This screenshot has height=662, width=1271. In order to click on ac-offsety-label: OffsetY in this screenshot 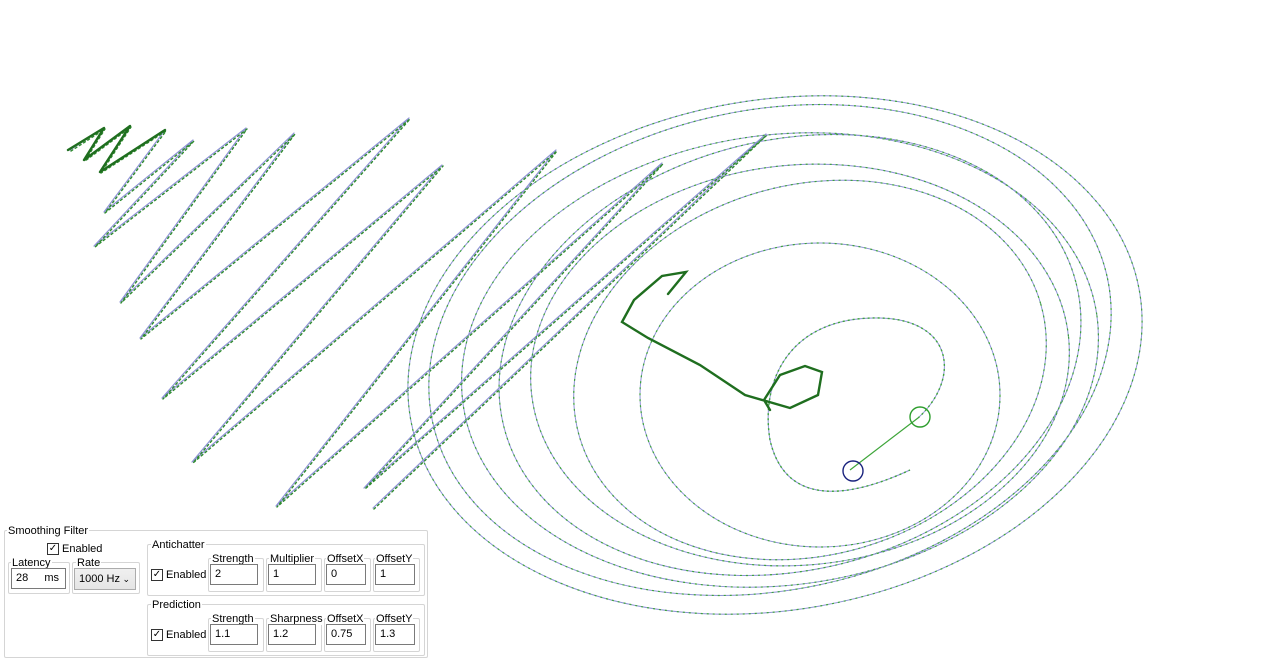, I will do `click(394, 559)`.